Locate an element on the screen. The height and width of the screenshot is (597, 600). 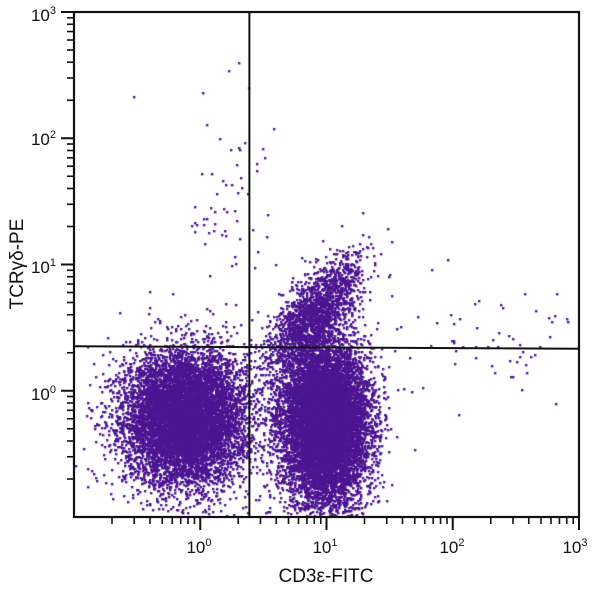
x-axis-title: CD3ε-FITC is located at coordinates (325, 576).